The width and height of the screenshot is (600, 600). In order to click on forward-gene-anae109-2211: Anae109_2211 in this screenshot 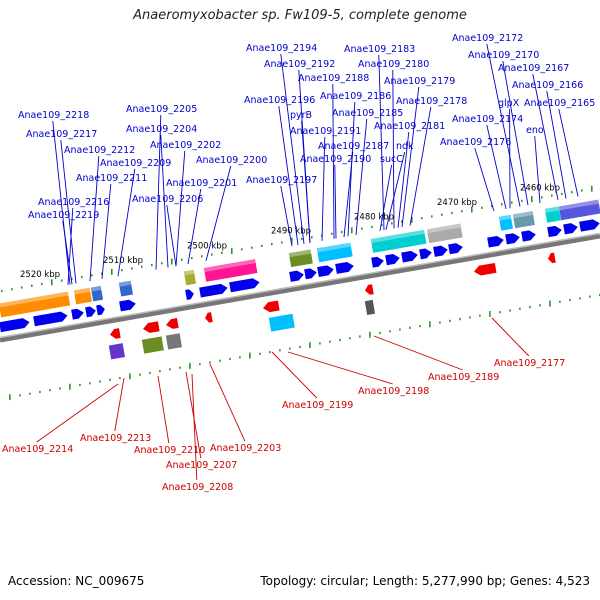, I will do `click(111, 226)`.